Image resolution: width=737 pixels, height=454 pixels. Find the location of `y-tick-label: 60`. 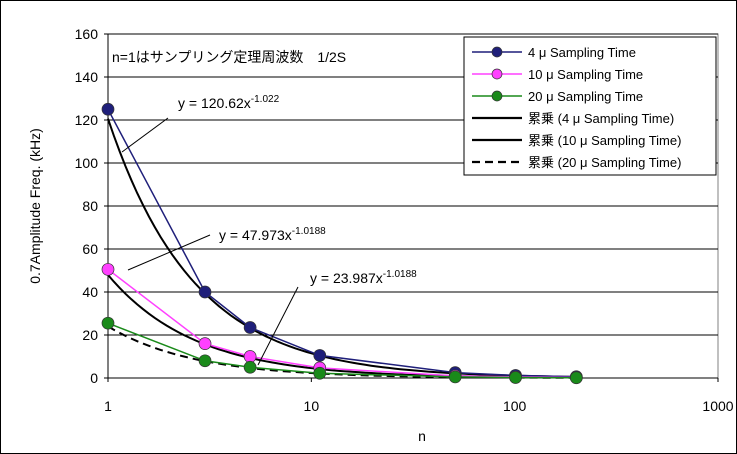

y-tick-label: 60 is located at coordinates (90, 249).